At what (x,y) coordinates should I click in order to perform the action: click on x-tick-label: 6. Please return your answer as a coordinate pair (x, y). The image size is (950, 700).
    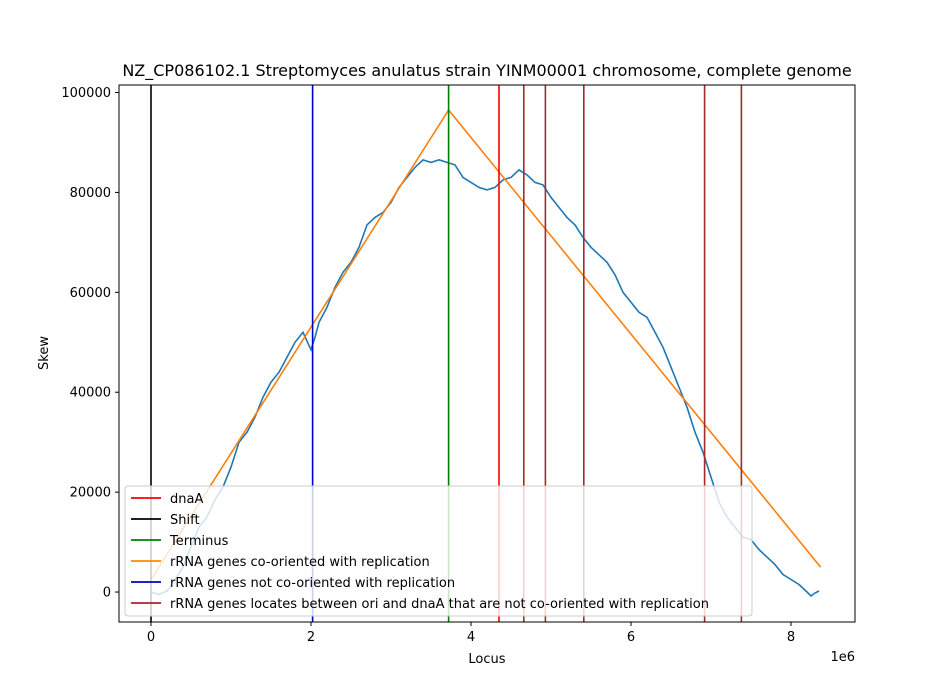
    Looking at the image, I should click on (631, 637).